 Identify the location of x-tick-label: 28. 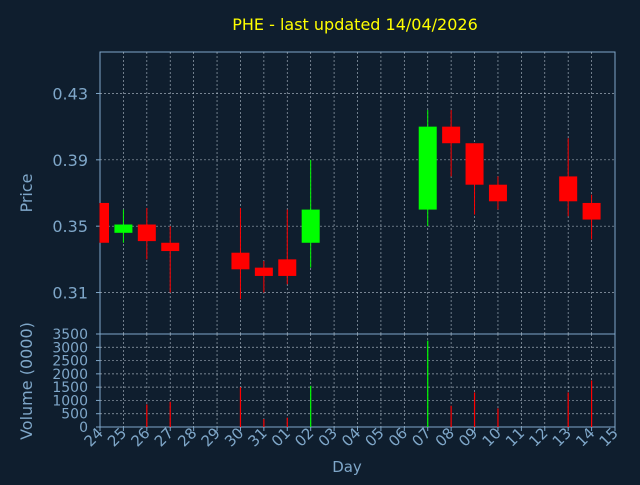
(187, 437).